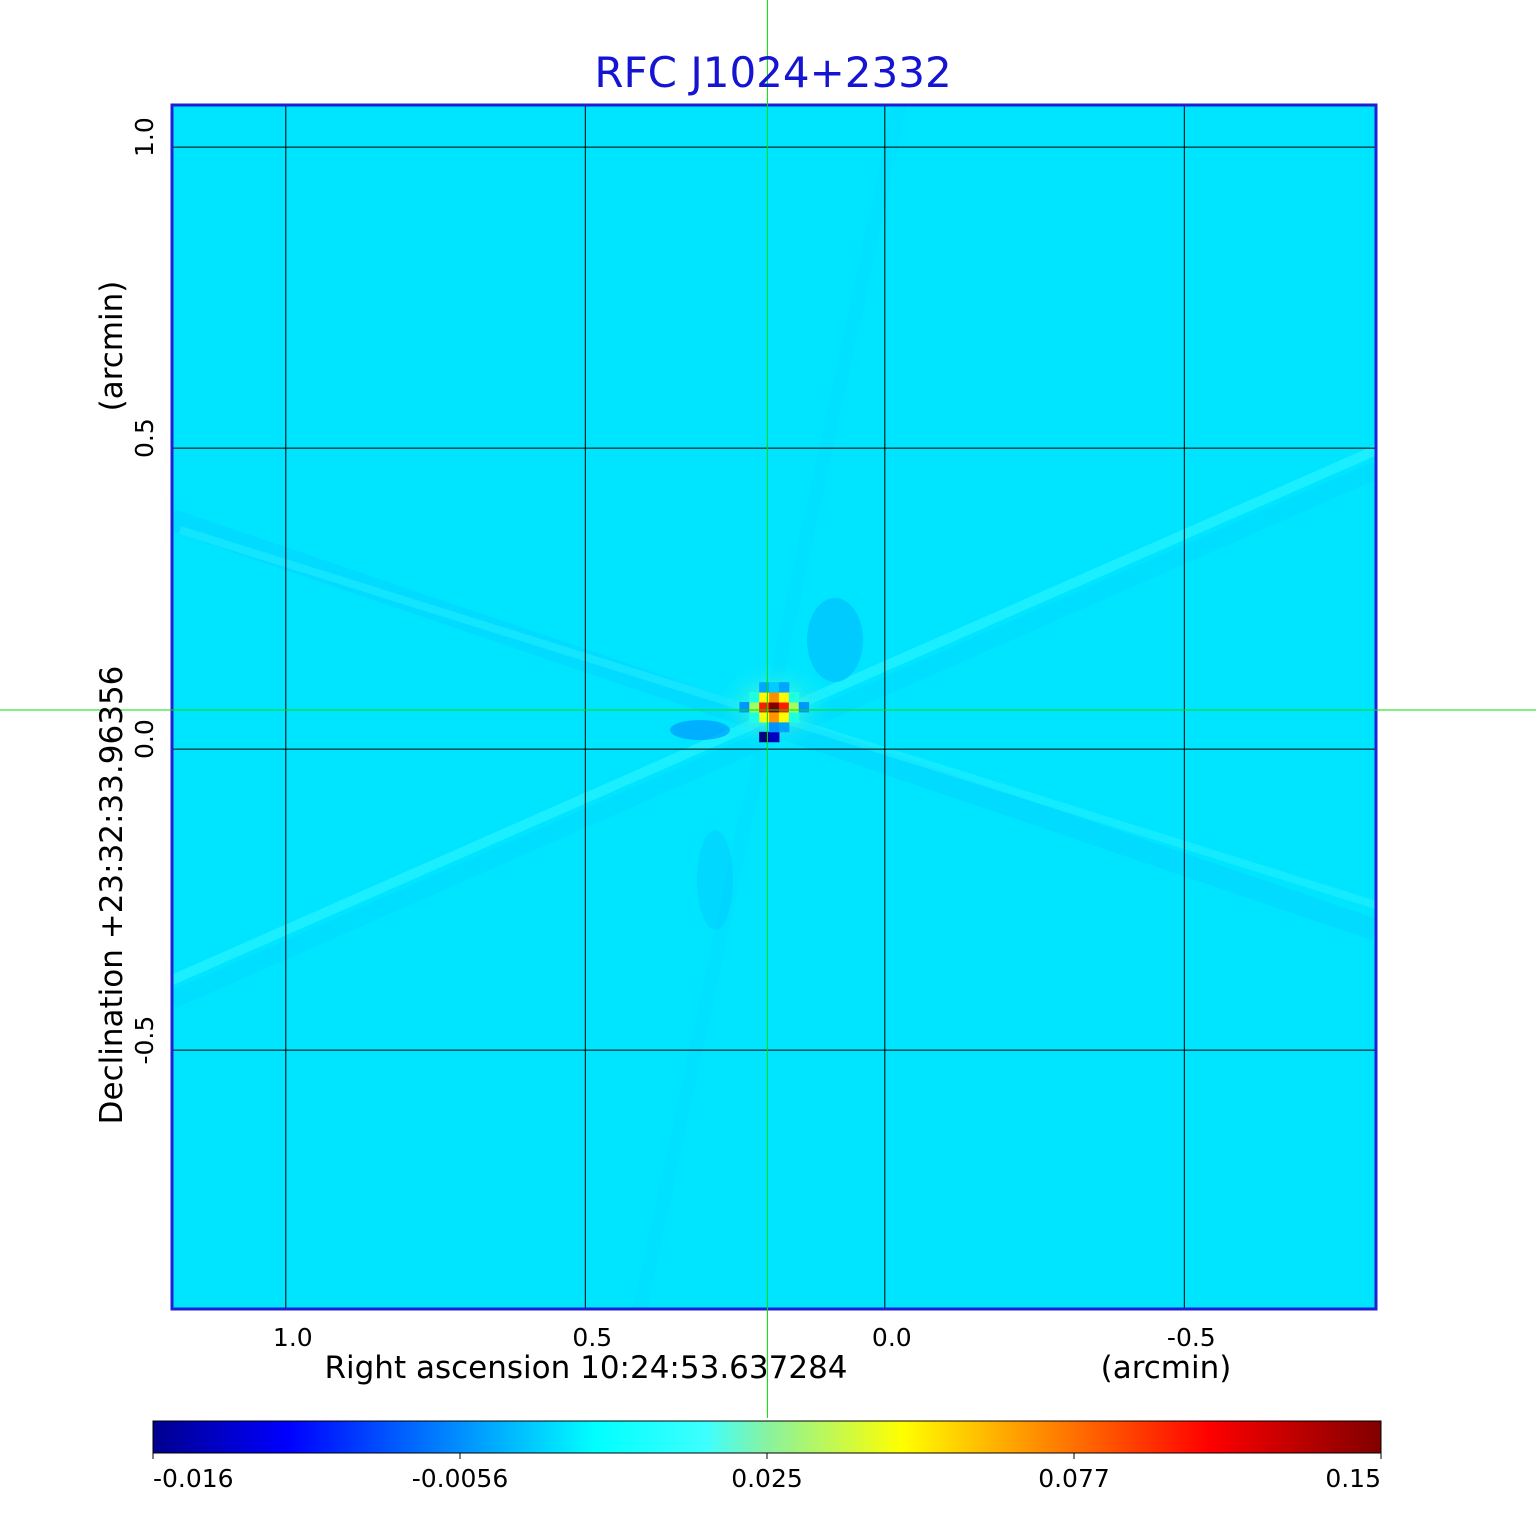 Image resolution: width=1536 pixels, height=1516 pixels. Describe the element at coordinates (892, 1337) in the screenshot. I see `x-tick-label: 0.0` at that location.